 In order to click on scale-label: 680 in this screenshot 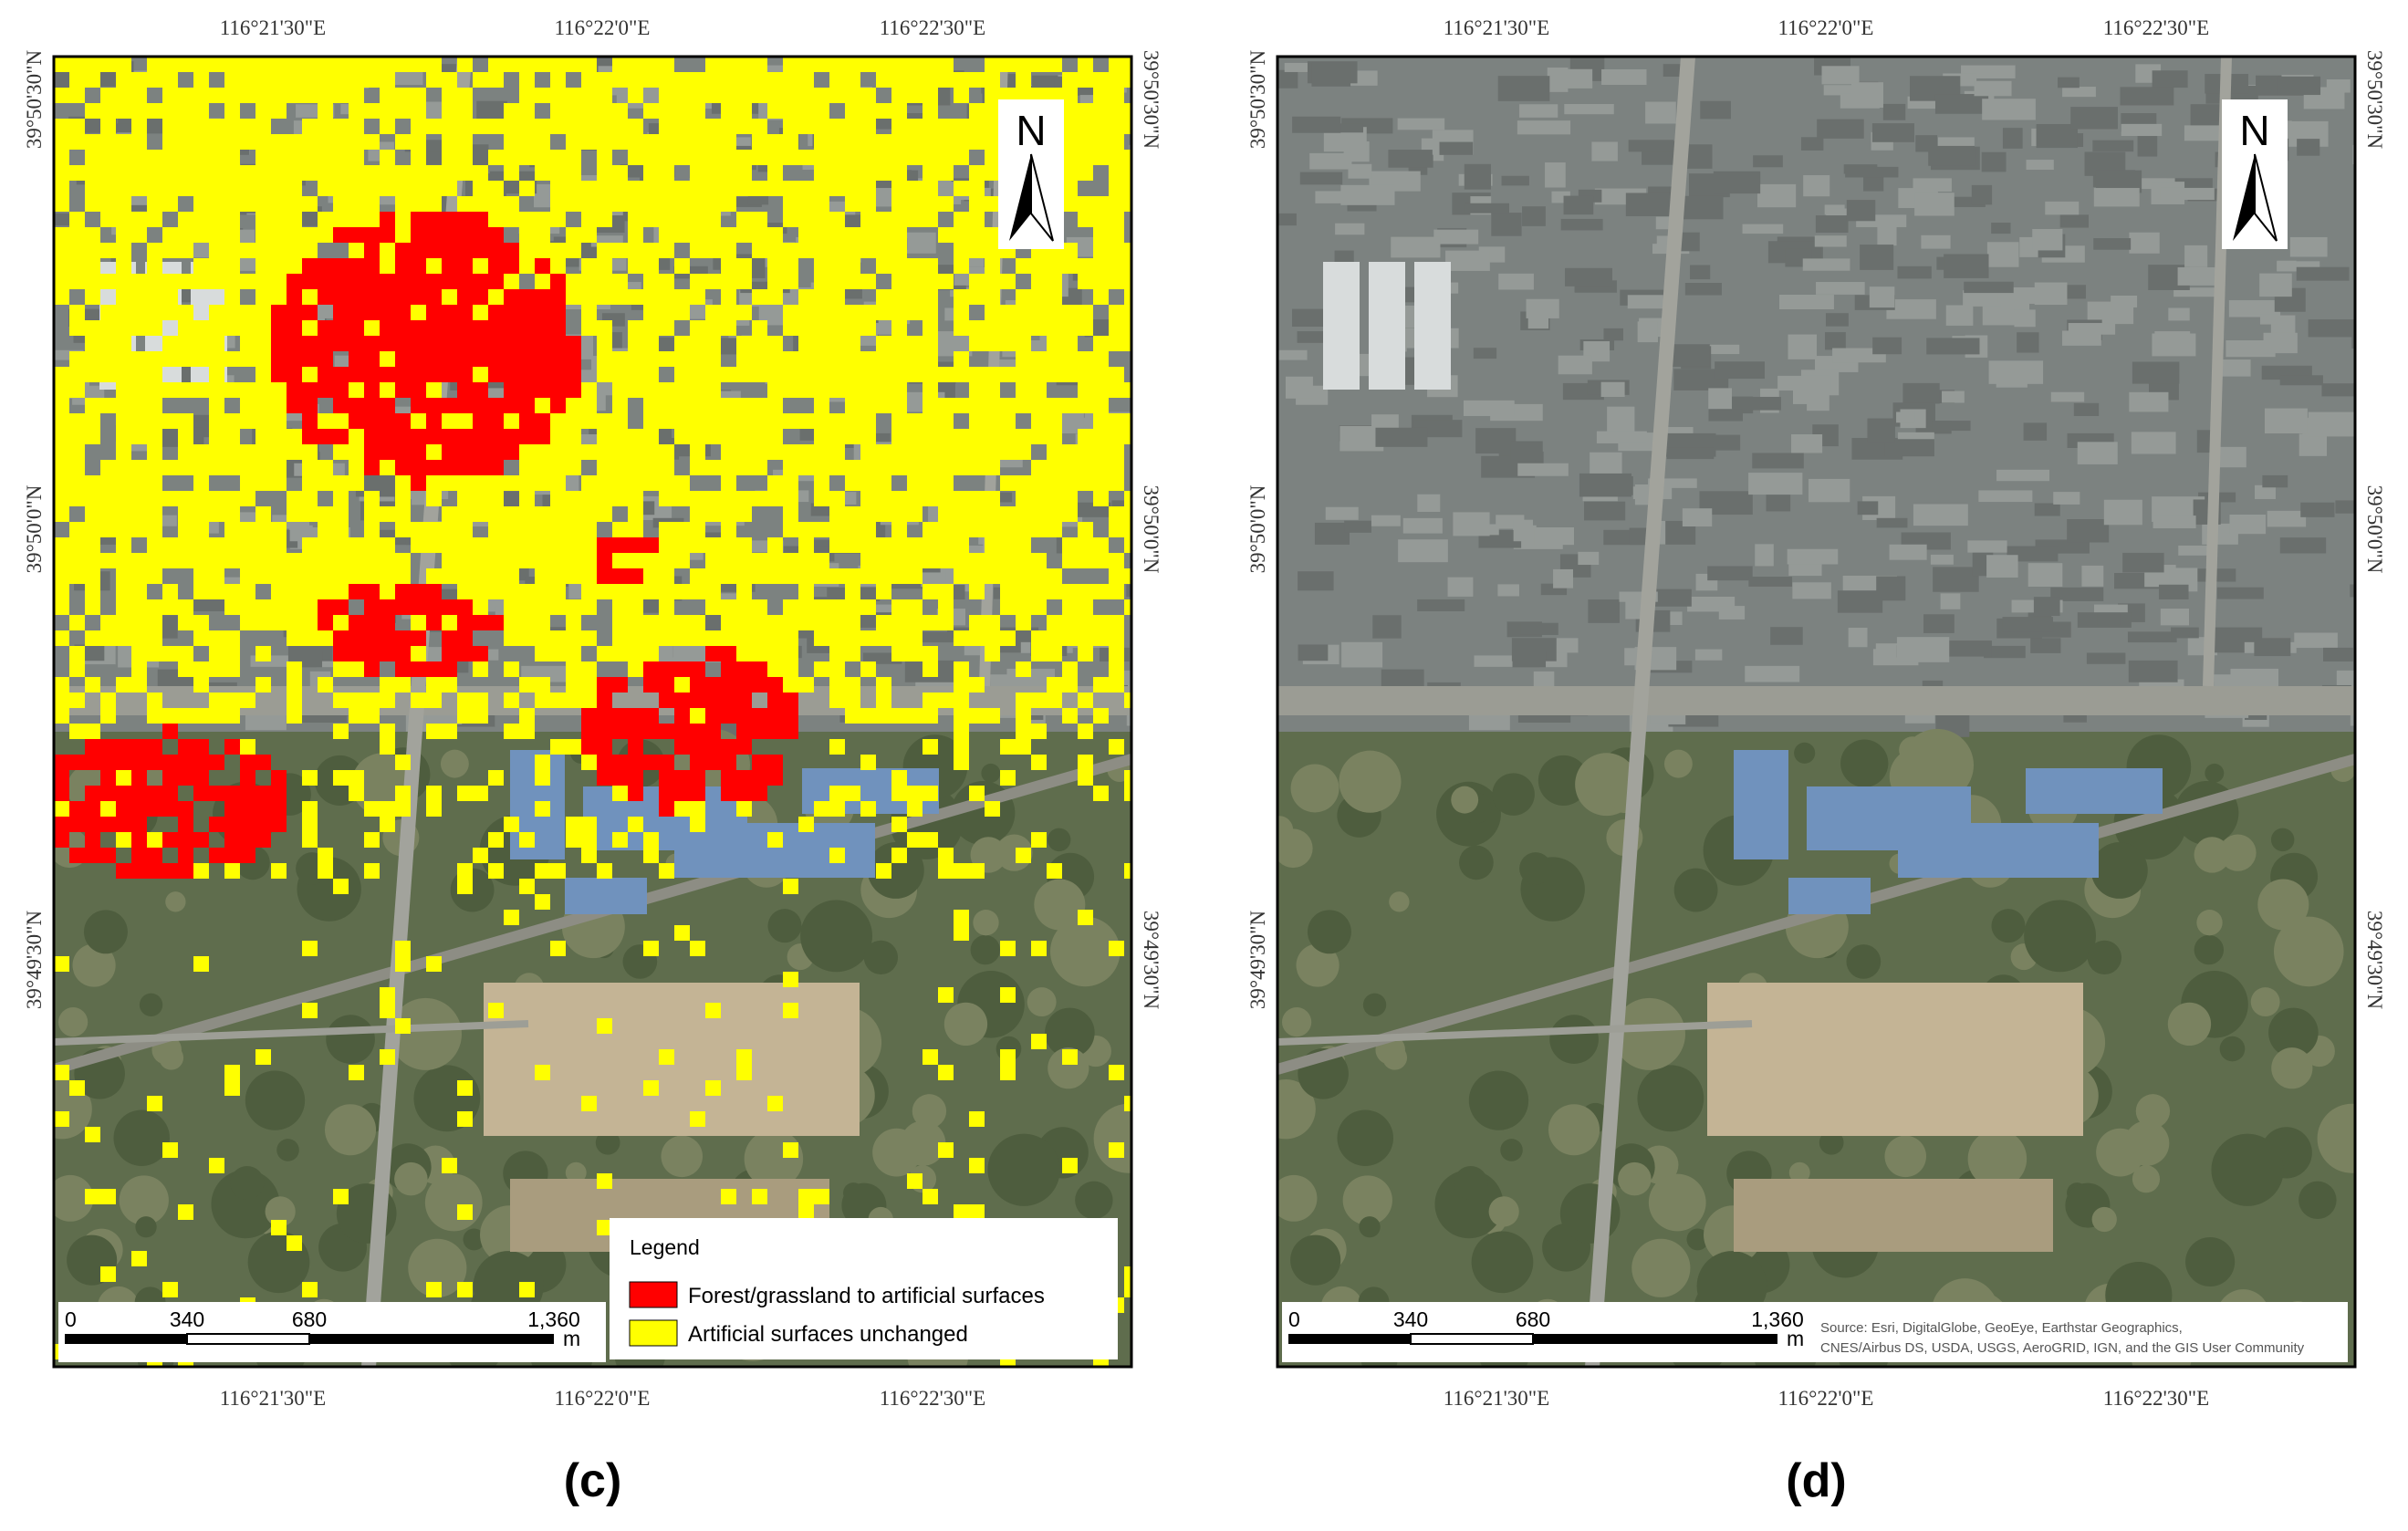, I will do `click(309, 1319)`.